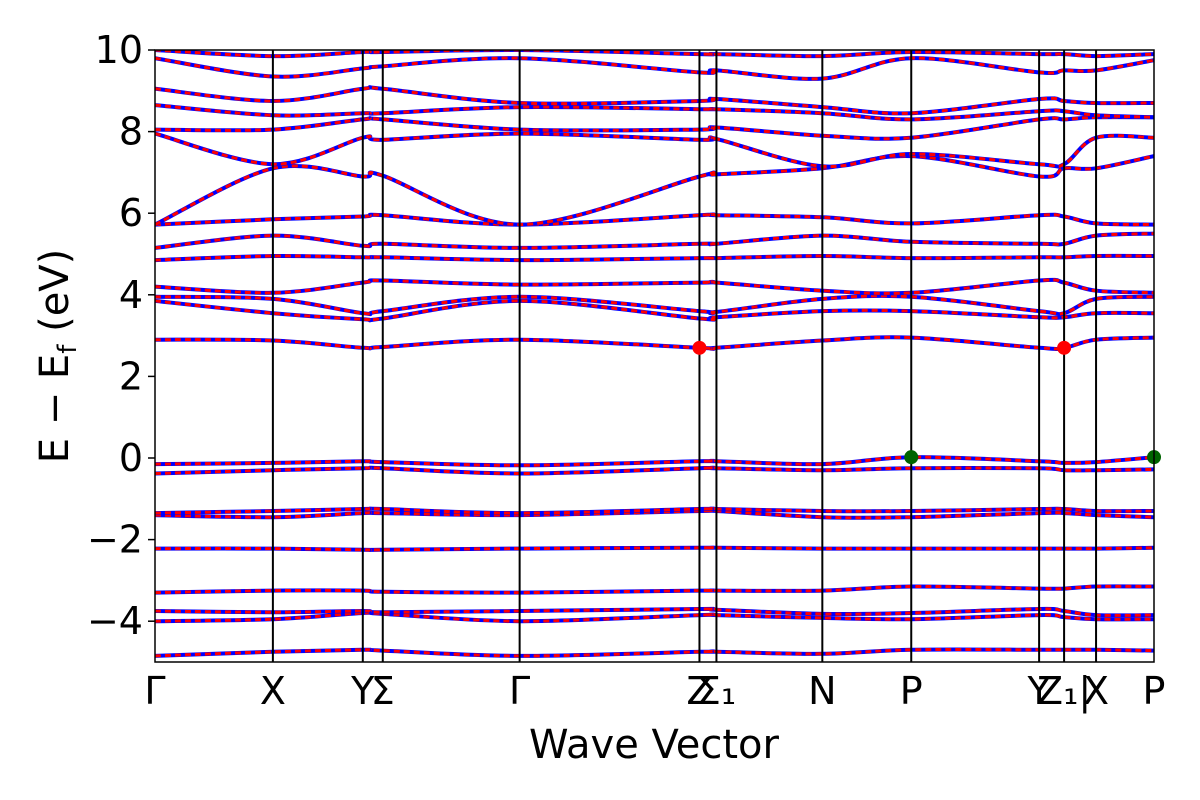  I want to click on y-axis-title: E − Ef (eV), so click(57, 356).